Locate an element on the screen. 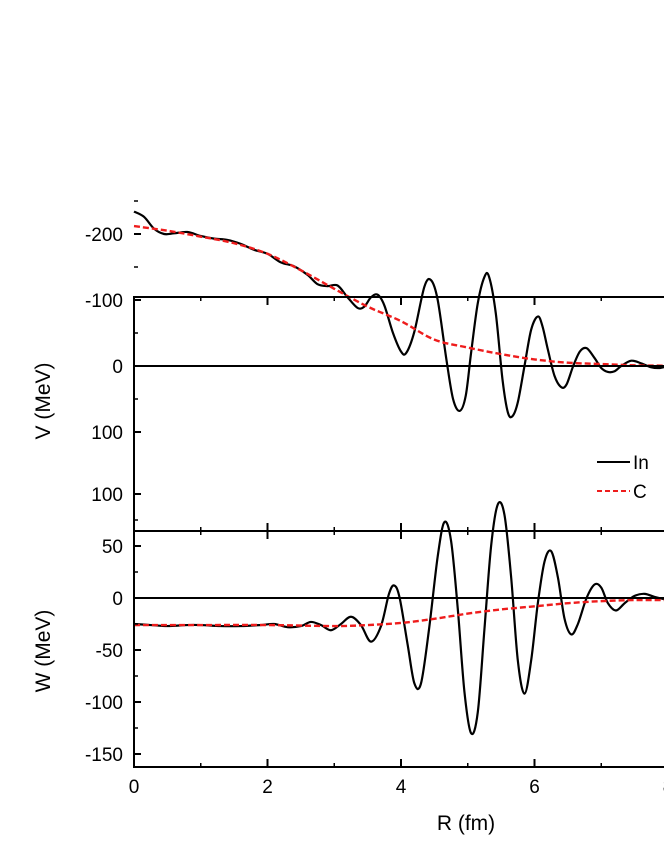 Image resolution: width=664 pixels, height=860 pixels. v-y-tick-label: 0 is located at coordinates (117, 367).